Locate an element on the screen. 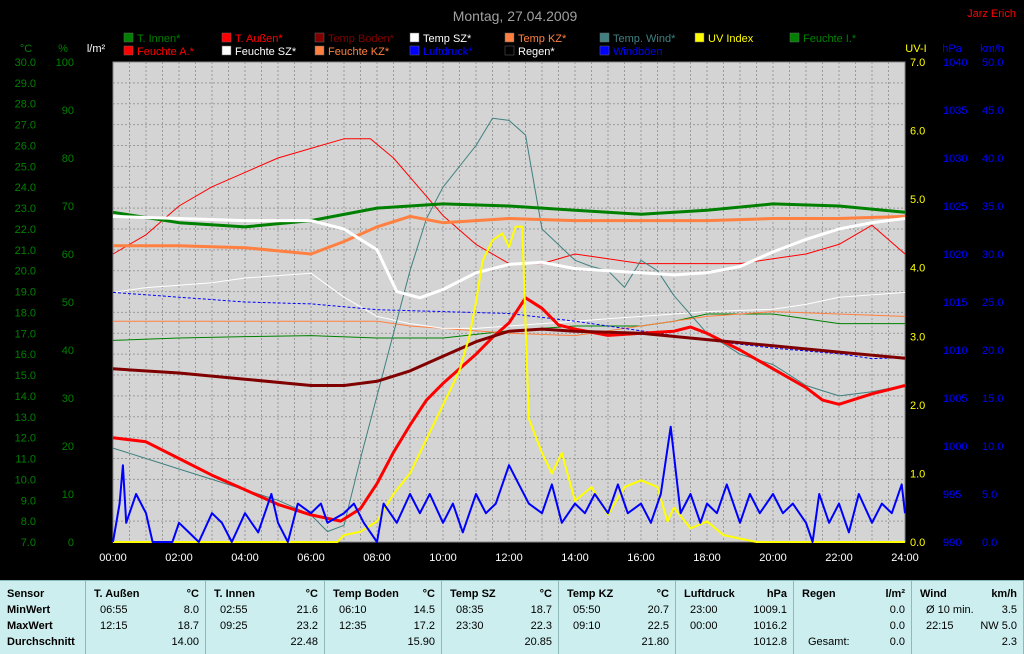  stats-time: 12:35 is located at coordinates (353, 626).